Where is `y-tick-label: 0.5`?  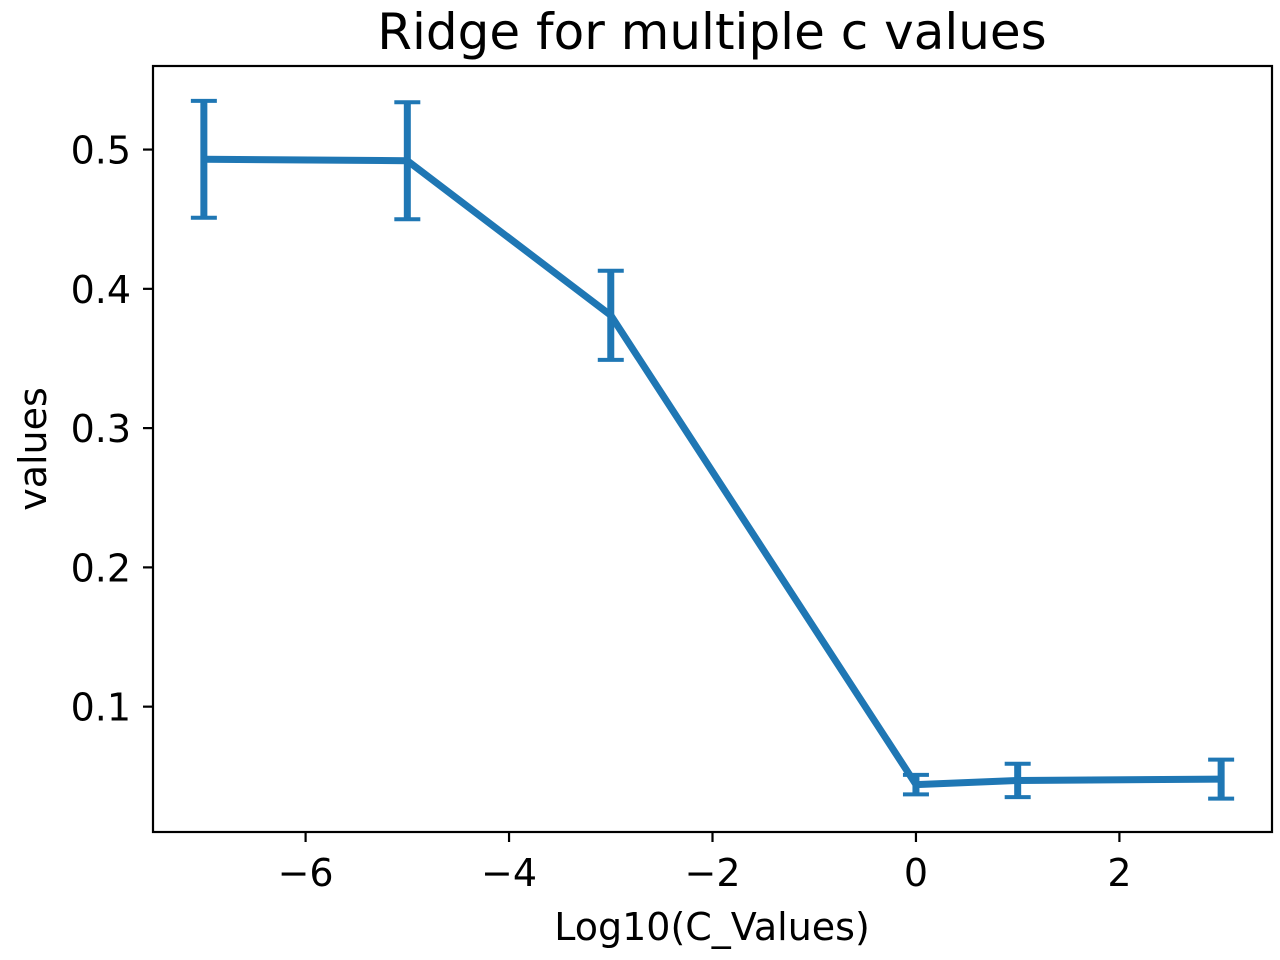 y-tick-label: 0.5 is located at coordinates (101, 151).